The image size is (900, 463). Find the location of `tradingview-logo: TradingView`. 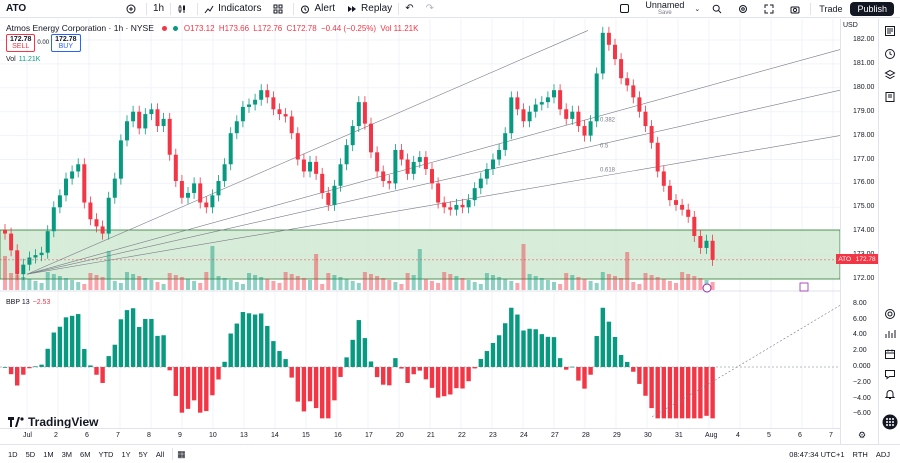

tradingview-logo: TradingView is located at coordinates (53, 422).